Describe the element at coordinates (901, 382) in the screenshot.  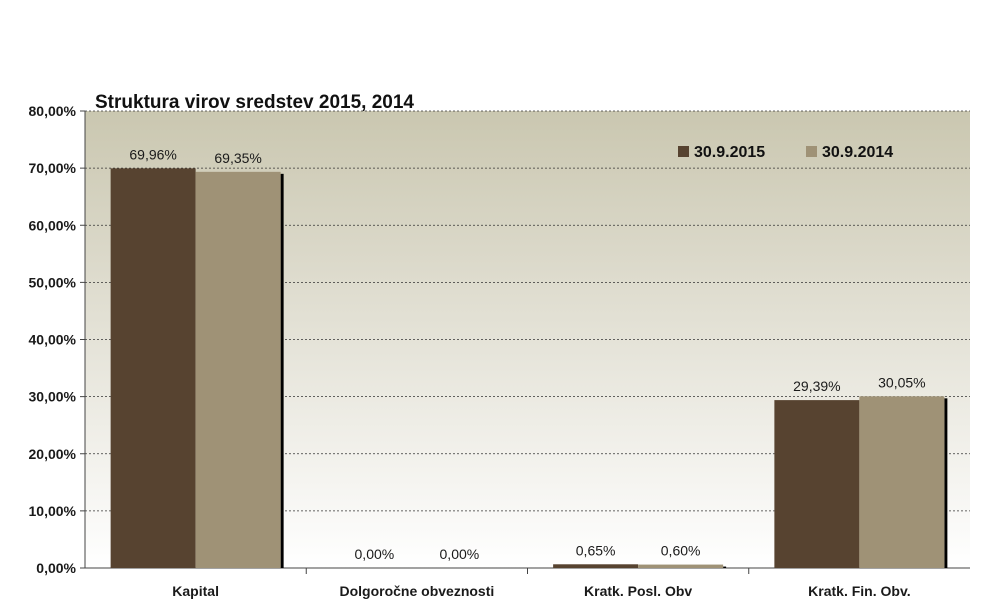
I see `data-label: 30,05%` at that location.